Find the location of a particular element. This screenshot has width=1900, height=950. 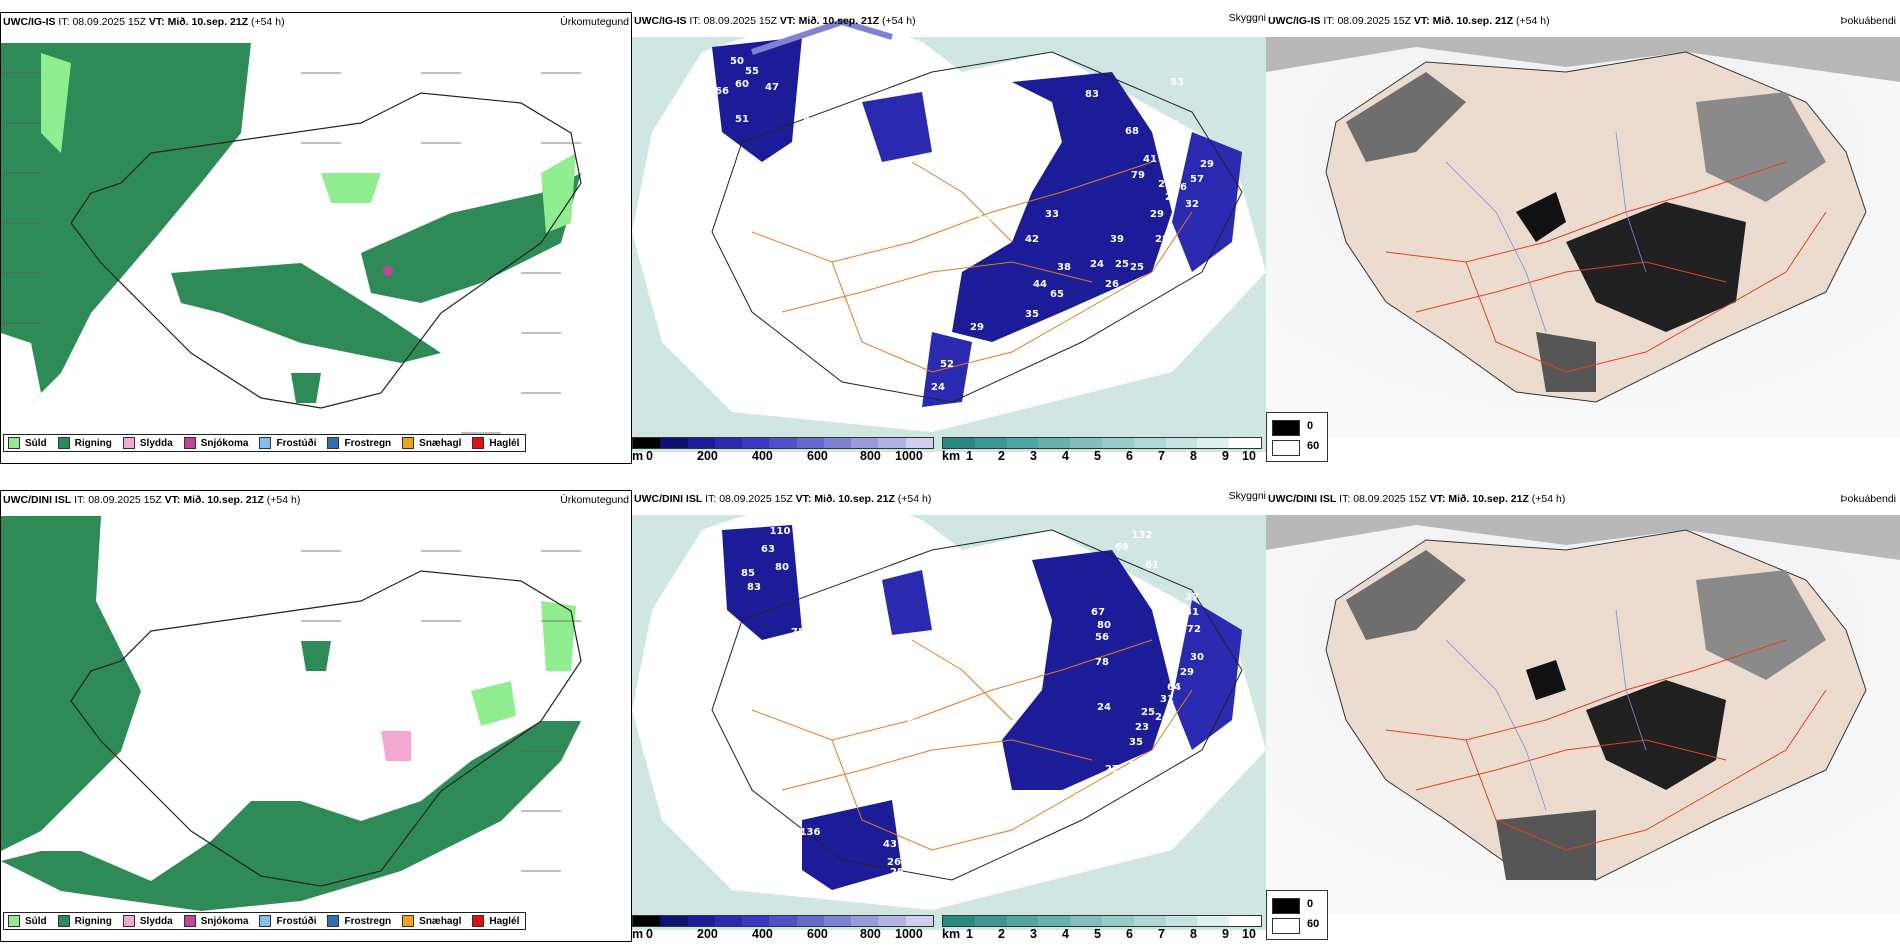

cloudbase-value: 56 is located at coordinates (808, 619).